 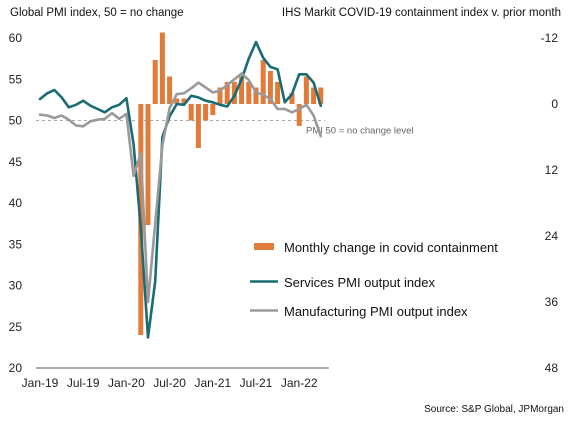 What do you see at coordinates (126, 383) in the screenshot?
I see `x-tick-label: Jan-20` at bounding box center [126, 383].